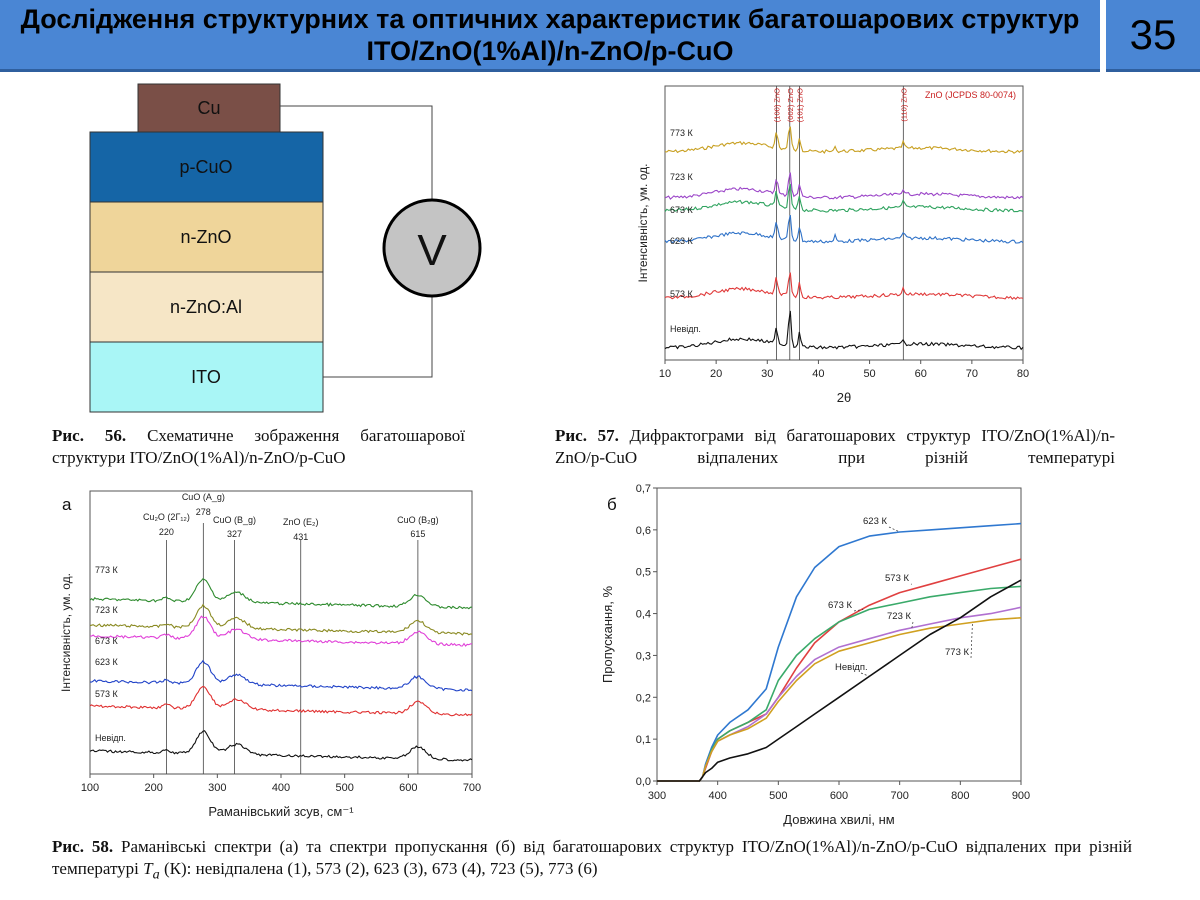 This screenshot has width=1200, height=900. What do you see at coordinates (643, 698) in the screenshot?
I see `transmission-ytick-label: 0,2` at bounding box center [643, 698].